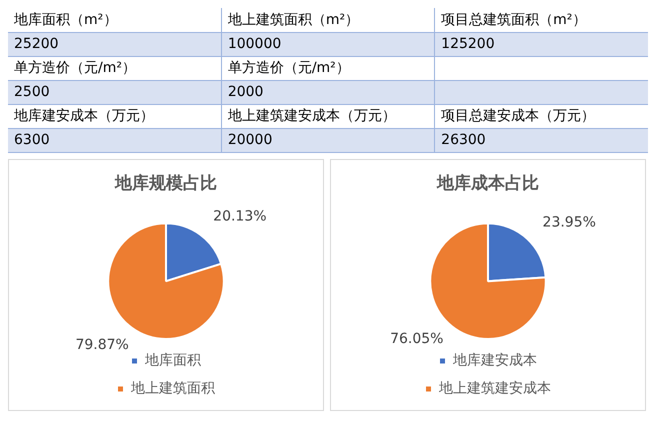  I want to click on chart-title: 地库规模占比, so click(165, 183).